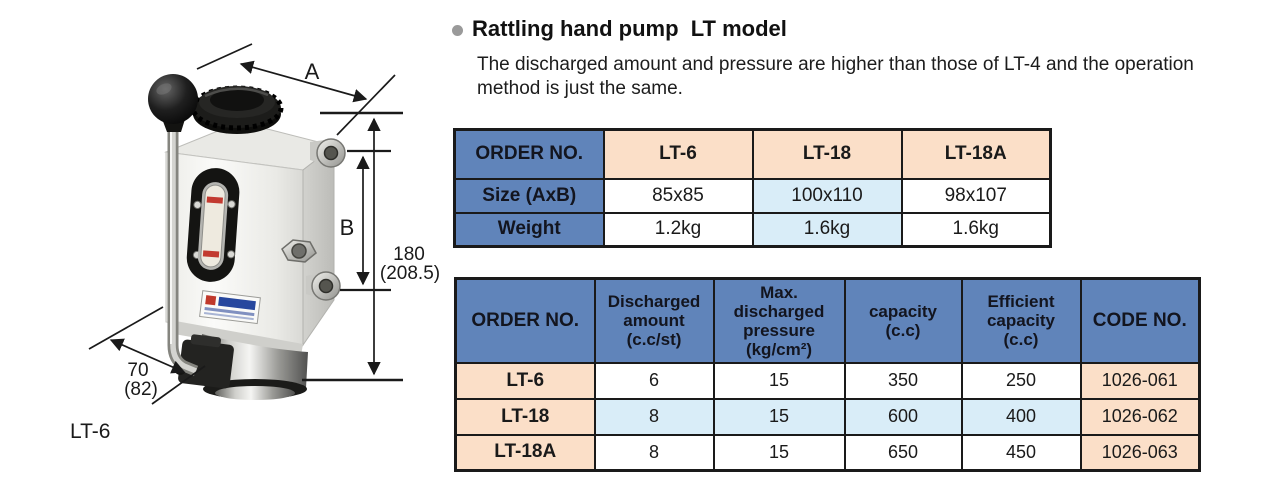  I want to click on dim-width-alt-label: (82), so click(141, 389).